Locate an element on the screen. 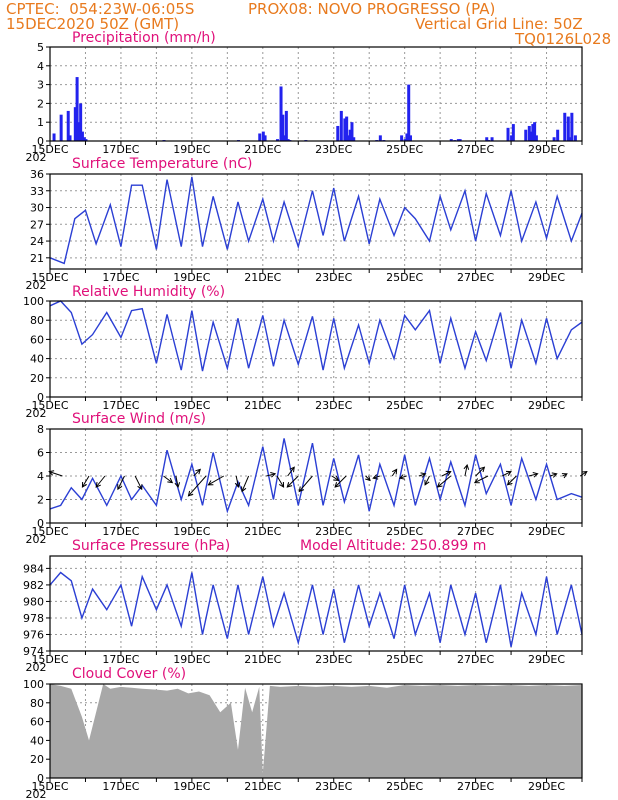 The width and height of the screenshot is (618, 800). y-tick-label: 4 is located at coordinates (40, 476).